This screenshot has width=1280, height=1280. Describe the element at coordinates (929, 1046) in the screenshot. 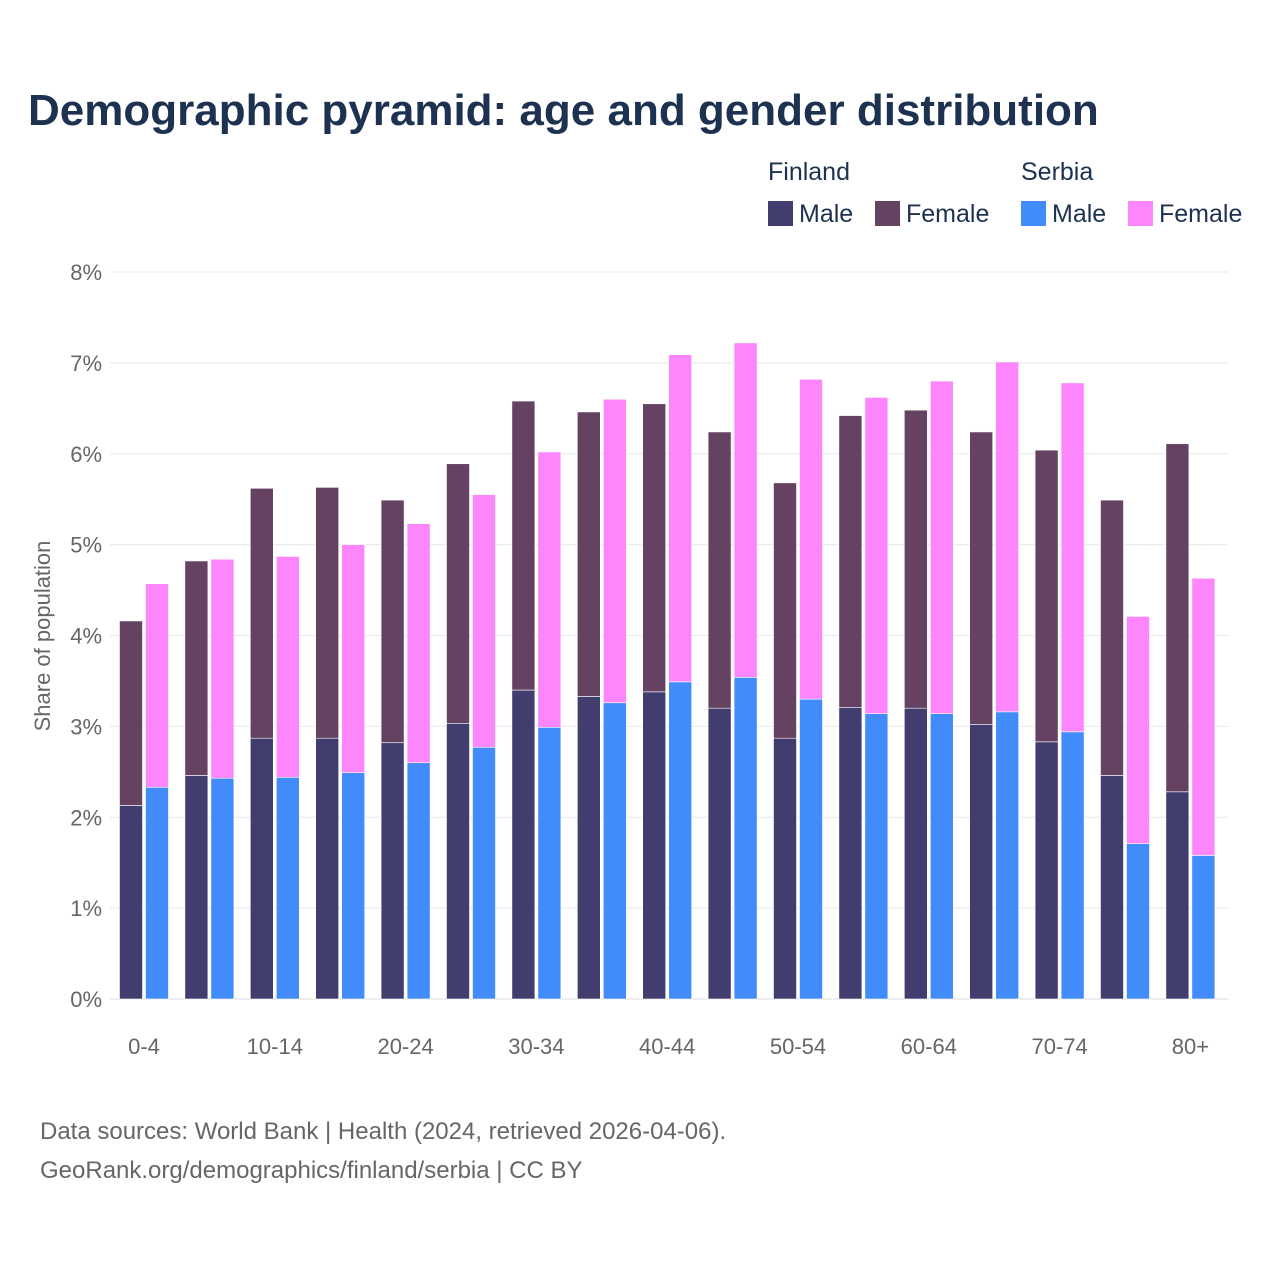

I see `x-tick-label: 60-64` at that location.